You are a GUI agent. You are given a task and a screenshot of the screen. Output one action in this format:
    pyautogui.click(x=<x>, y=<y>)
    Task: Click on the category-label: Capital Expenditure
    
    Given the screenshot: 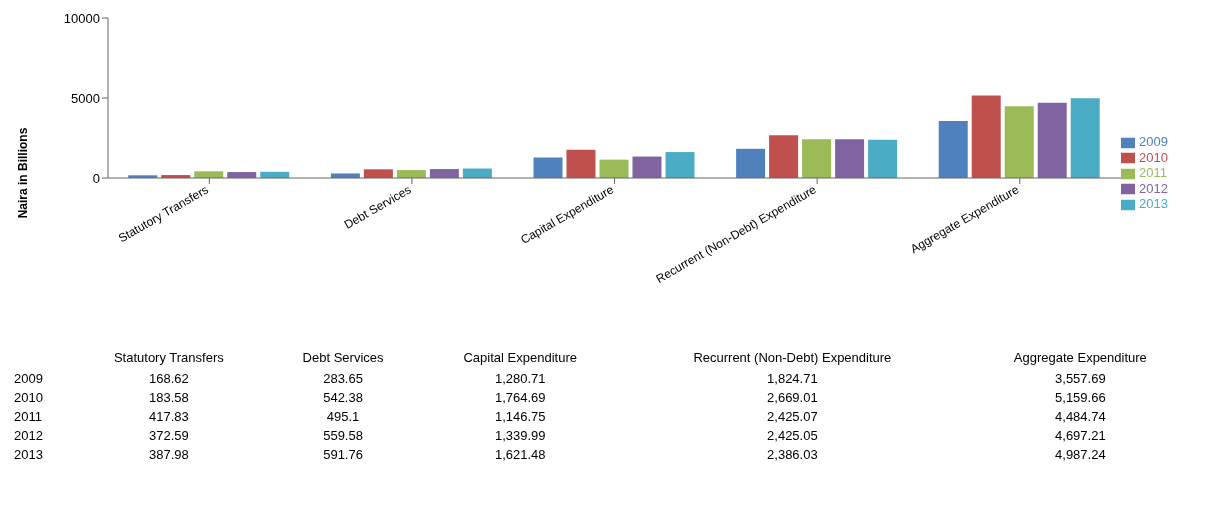 What is the action you would take?
    pyautogui.click(x=520, y=357)
    